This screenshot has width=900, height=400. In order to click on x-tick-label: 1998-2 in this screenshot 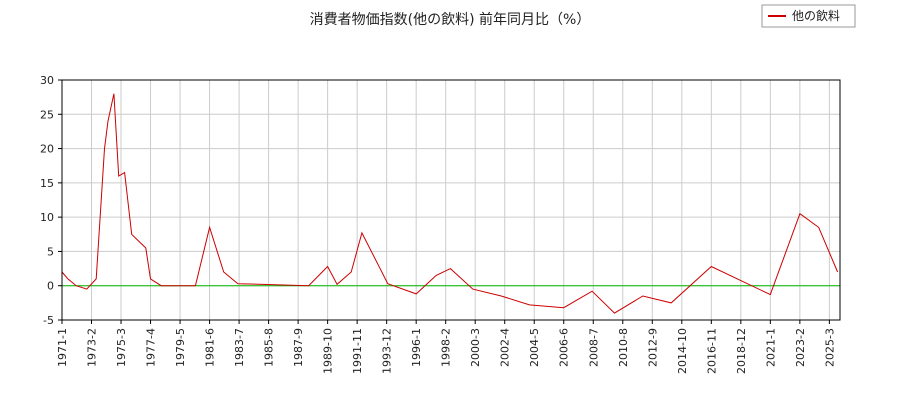, I will do `click(446, 347)`.